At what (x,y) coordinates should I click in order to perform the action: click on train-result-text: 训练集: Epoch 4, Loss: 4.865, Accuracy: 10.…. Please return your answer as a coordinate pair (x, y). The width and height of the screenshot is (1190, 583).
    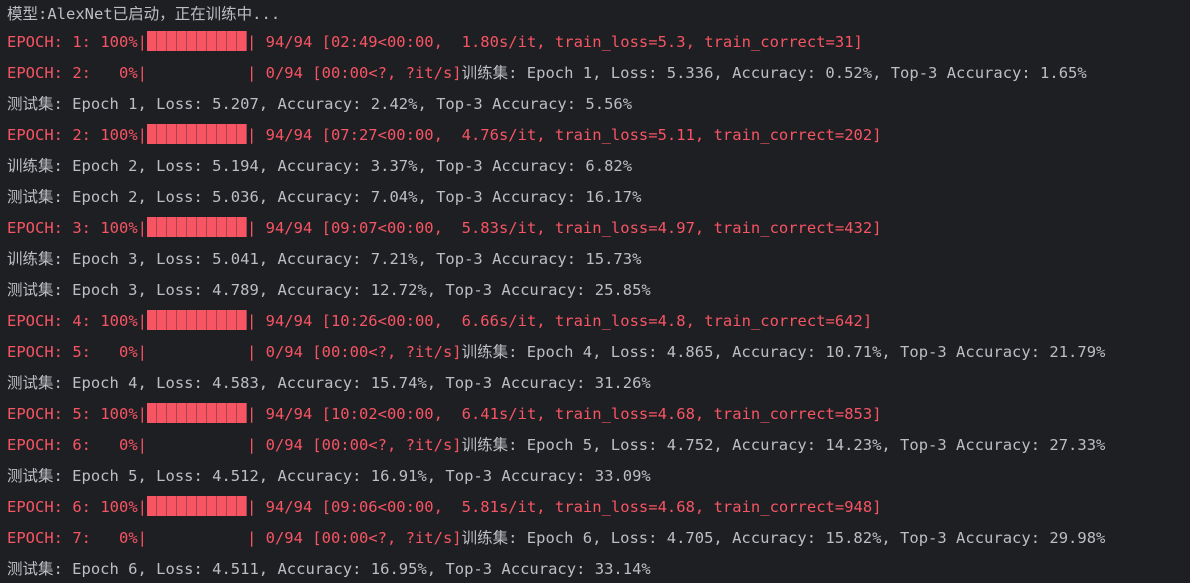
    Looking at the image, I should click on (783, 352).